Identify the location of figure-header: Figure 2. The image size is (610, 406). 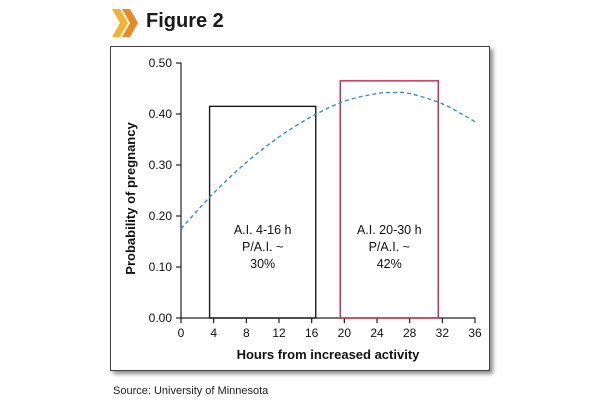
(187, 23).